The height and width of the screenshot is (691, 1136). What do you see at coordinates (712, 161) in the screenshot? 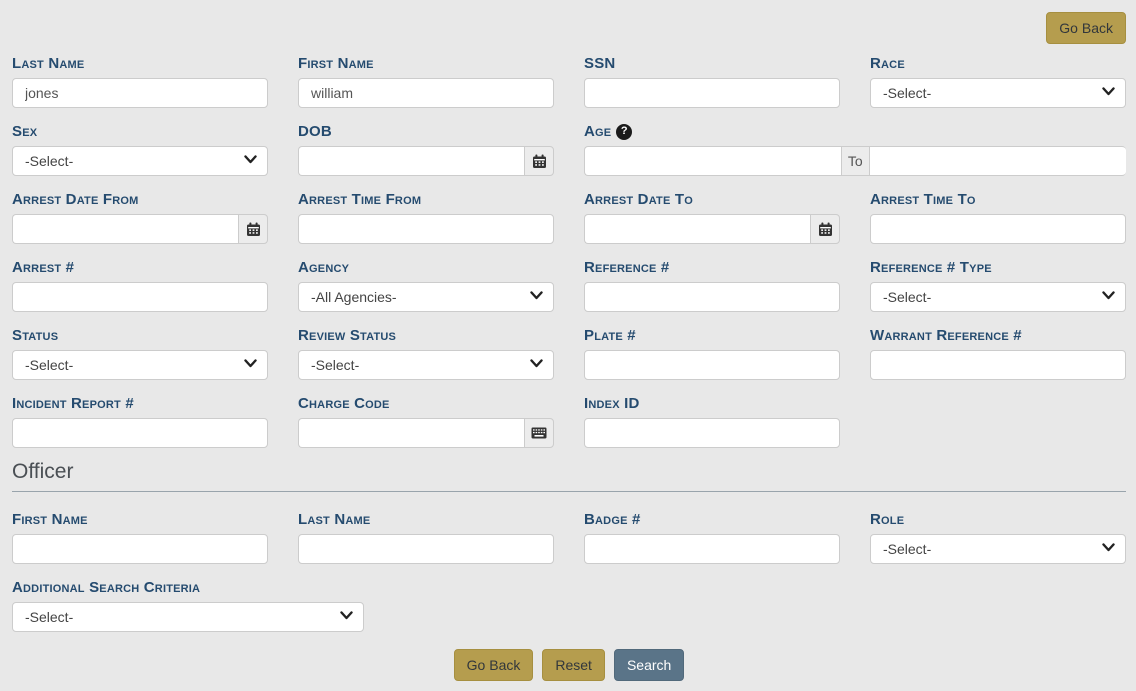
I see `age-from-input` at bounding box center [712, 161].